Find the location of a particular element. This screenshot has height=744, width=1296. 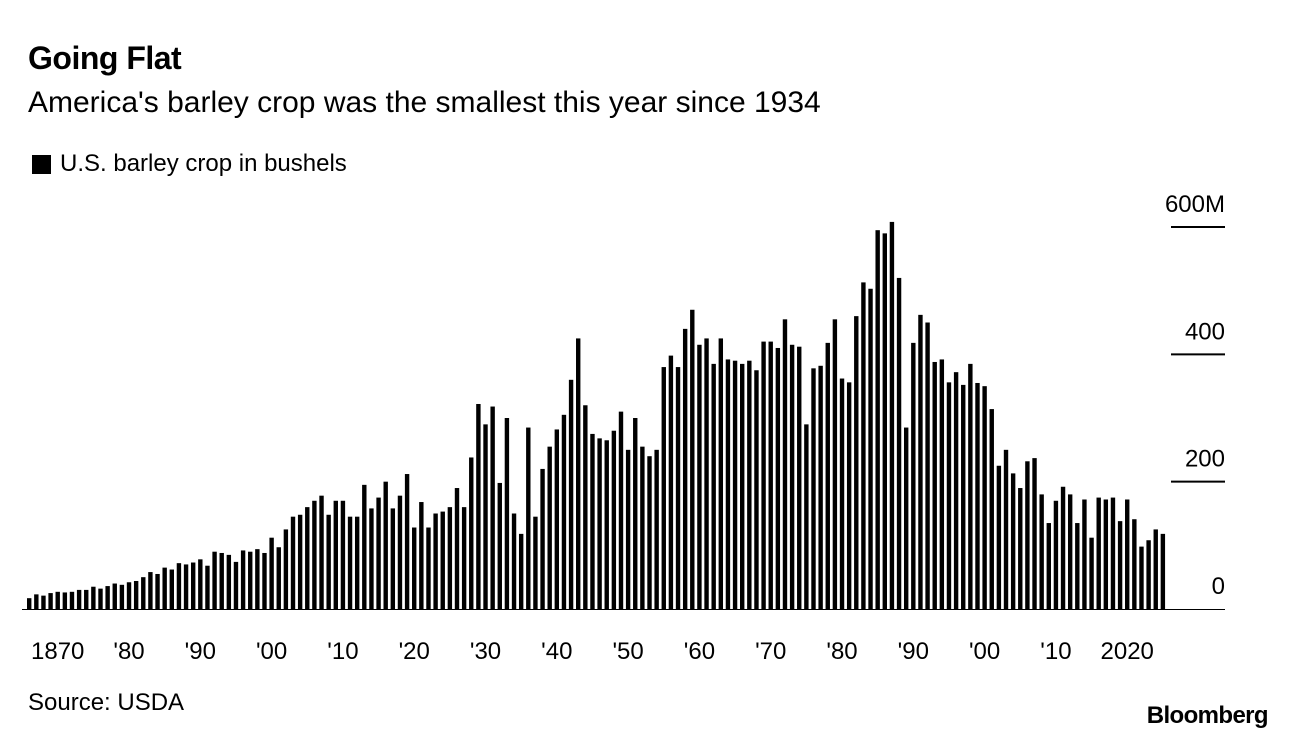

bar-2005 is located at coordinates (1020, 548).